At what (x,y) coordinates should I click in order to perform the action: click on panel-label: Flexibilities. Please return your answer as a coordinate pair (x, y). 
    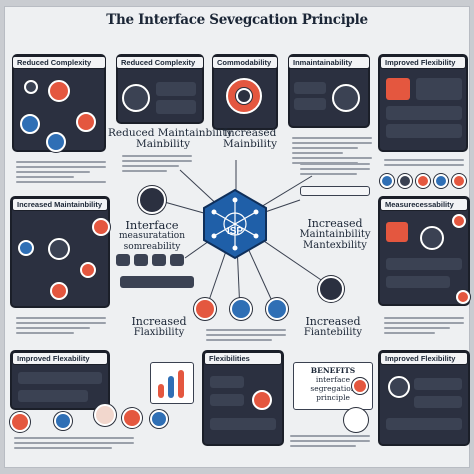
    Looking at the image, I should click on (243, 358).